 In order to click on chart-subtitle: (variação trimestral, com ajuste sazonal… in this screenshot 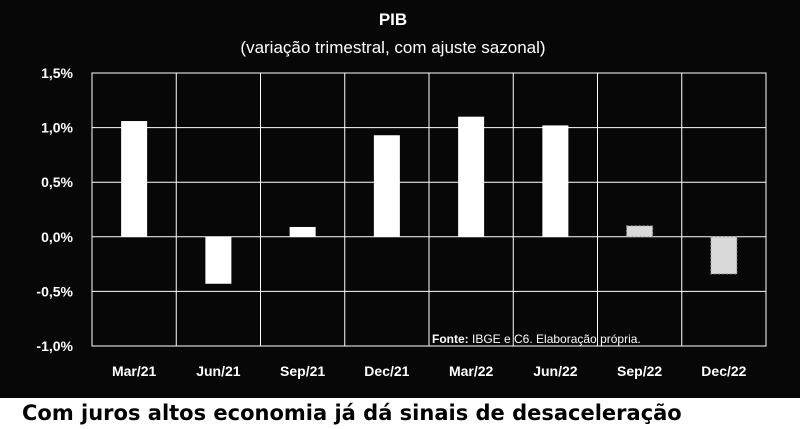, I will do `click(392, 47)`.